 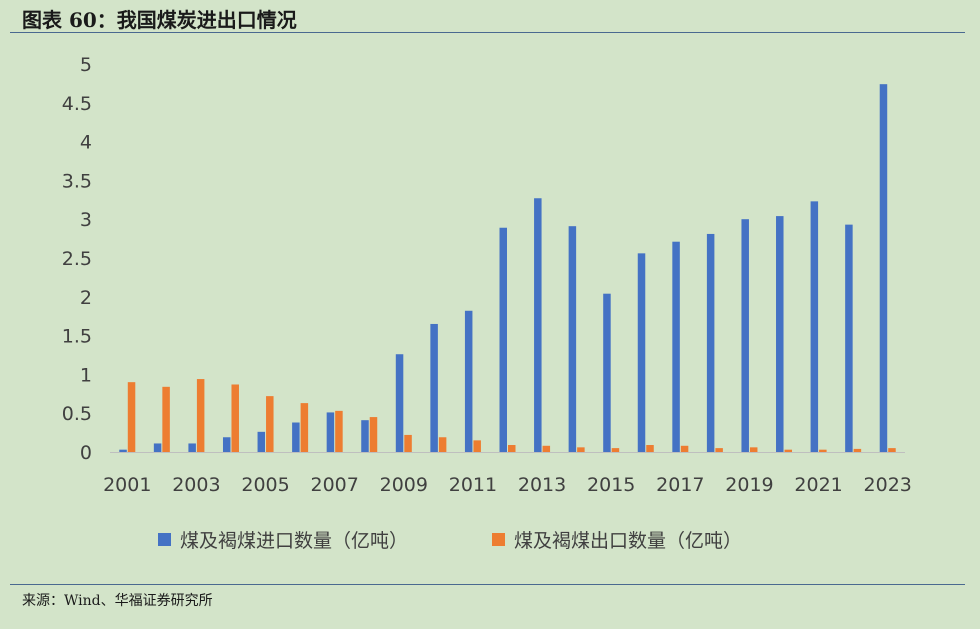 I want to click on x-tick-label: 2015, so click(x=611, y=485).